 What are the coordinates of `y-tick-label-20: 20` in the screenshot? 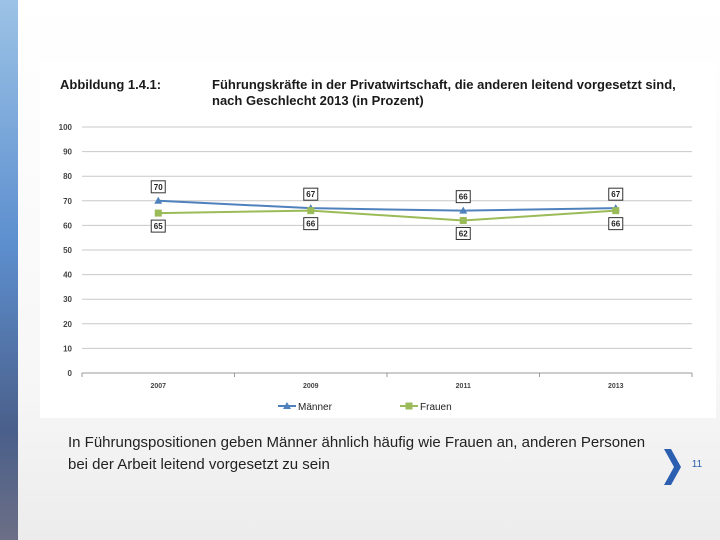 It's located at (67, 324).